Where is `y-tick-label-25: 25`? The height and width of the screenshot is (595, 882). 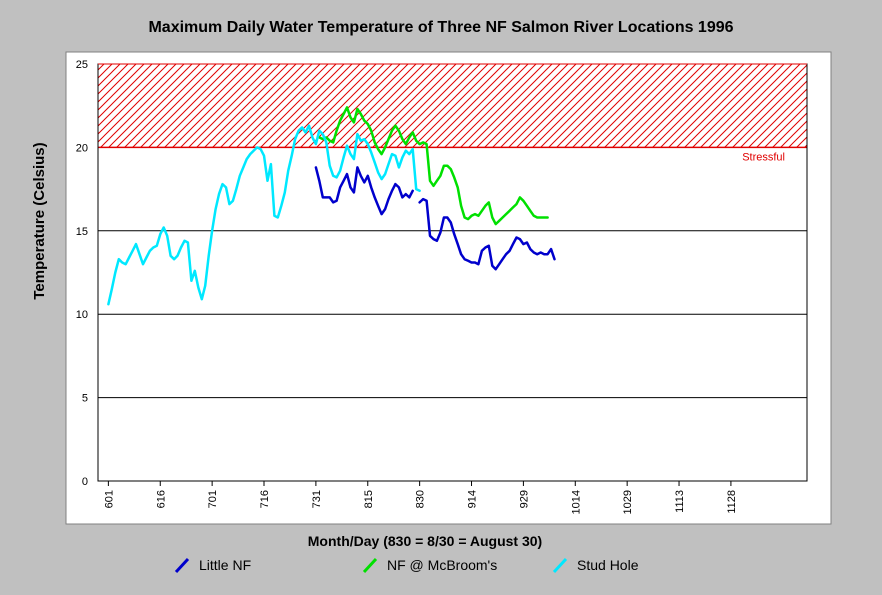 y-tick-label-25: 25 is located at coordinates (82, 65).